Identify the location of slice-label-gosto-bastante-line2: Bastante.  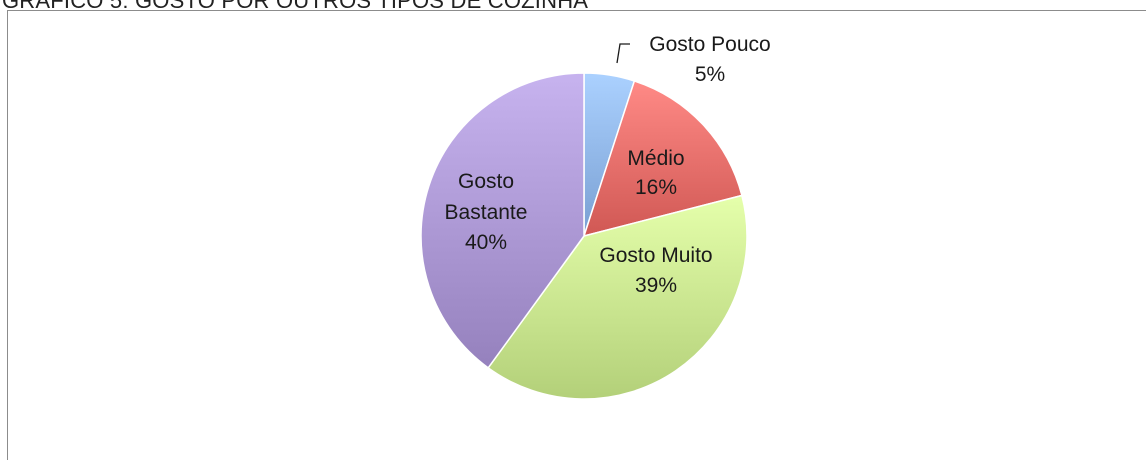
(486, 212).